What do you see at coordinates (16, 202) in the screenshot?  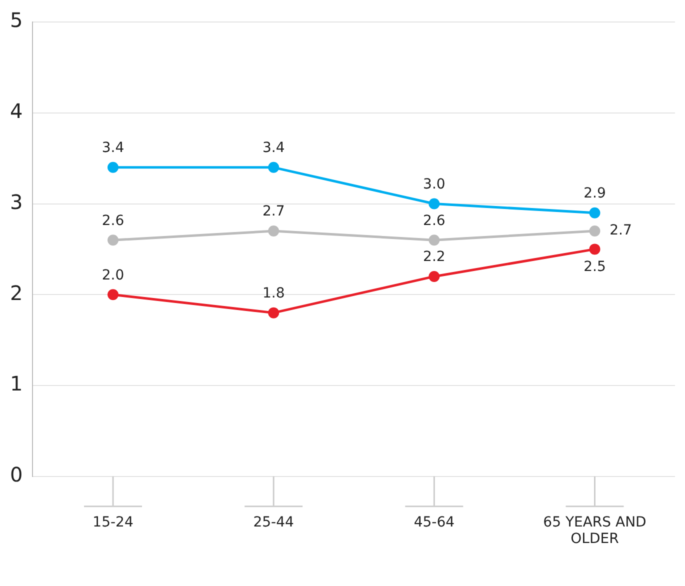 I see `y-tick-label: 3` at bounding box center [16, 202].